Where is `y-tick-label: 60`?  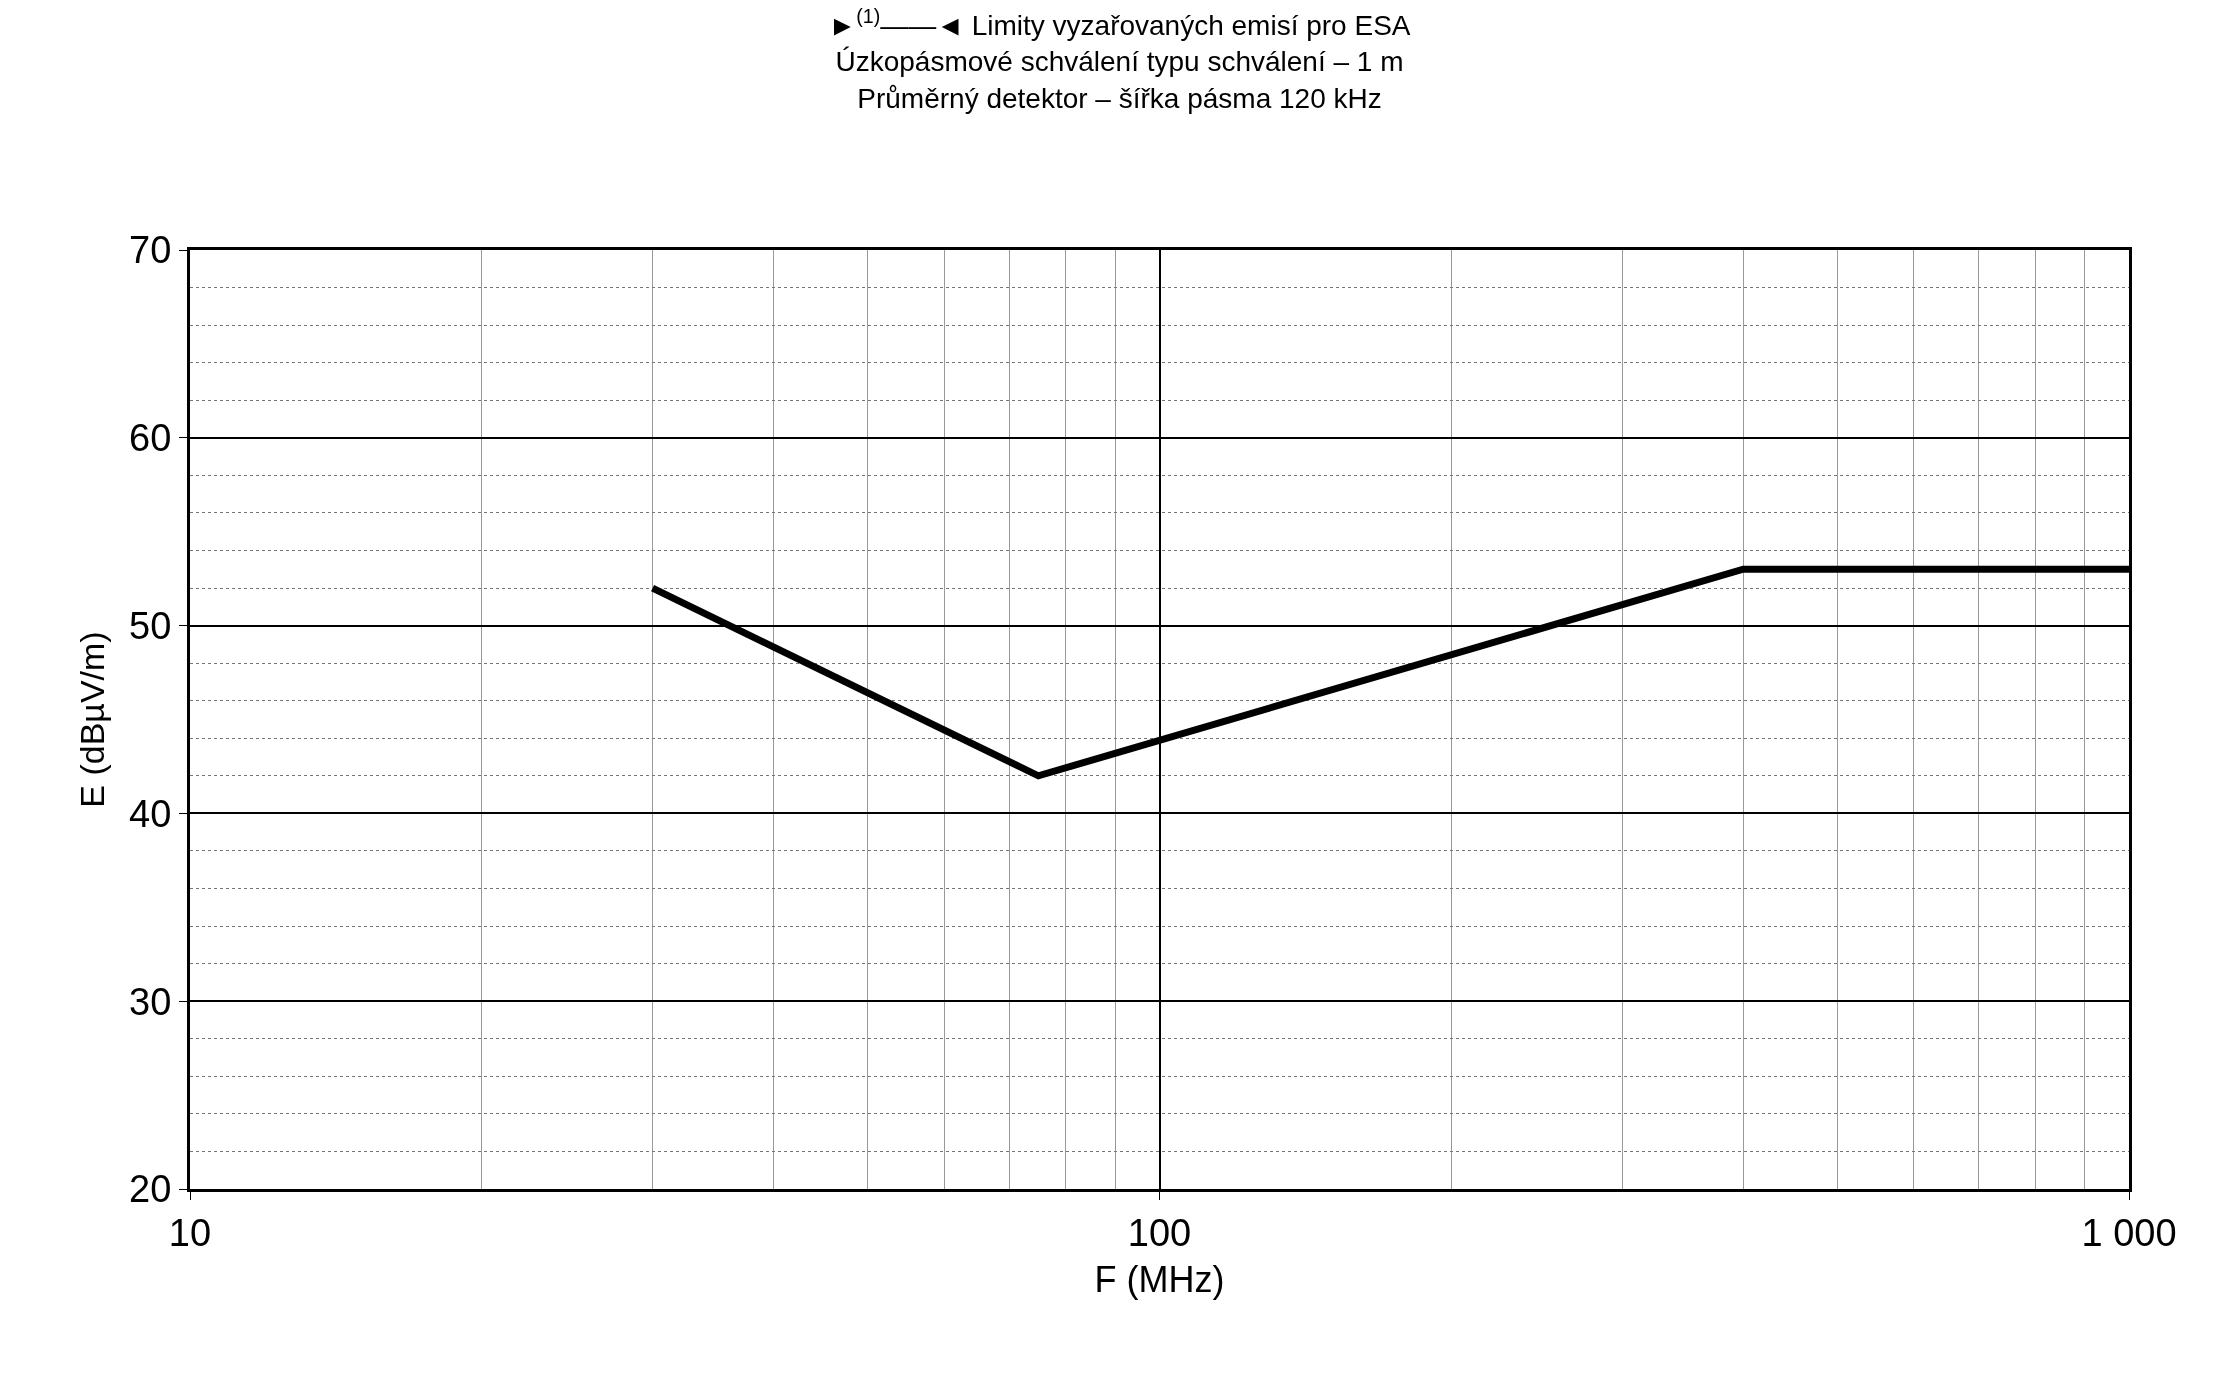
y-tick-label: 60 is located at coordinates (150, 438).